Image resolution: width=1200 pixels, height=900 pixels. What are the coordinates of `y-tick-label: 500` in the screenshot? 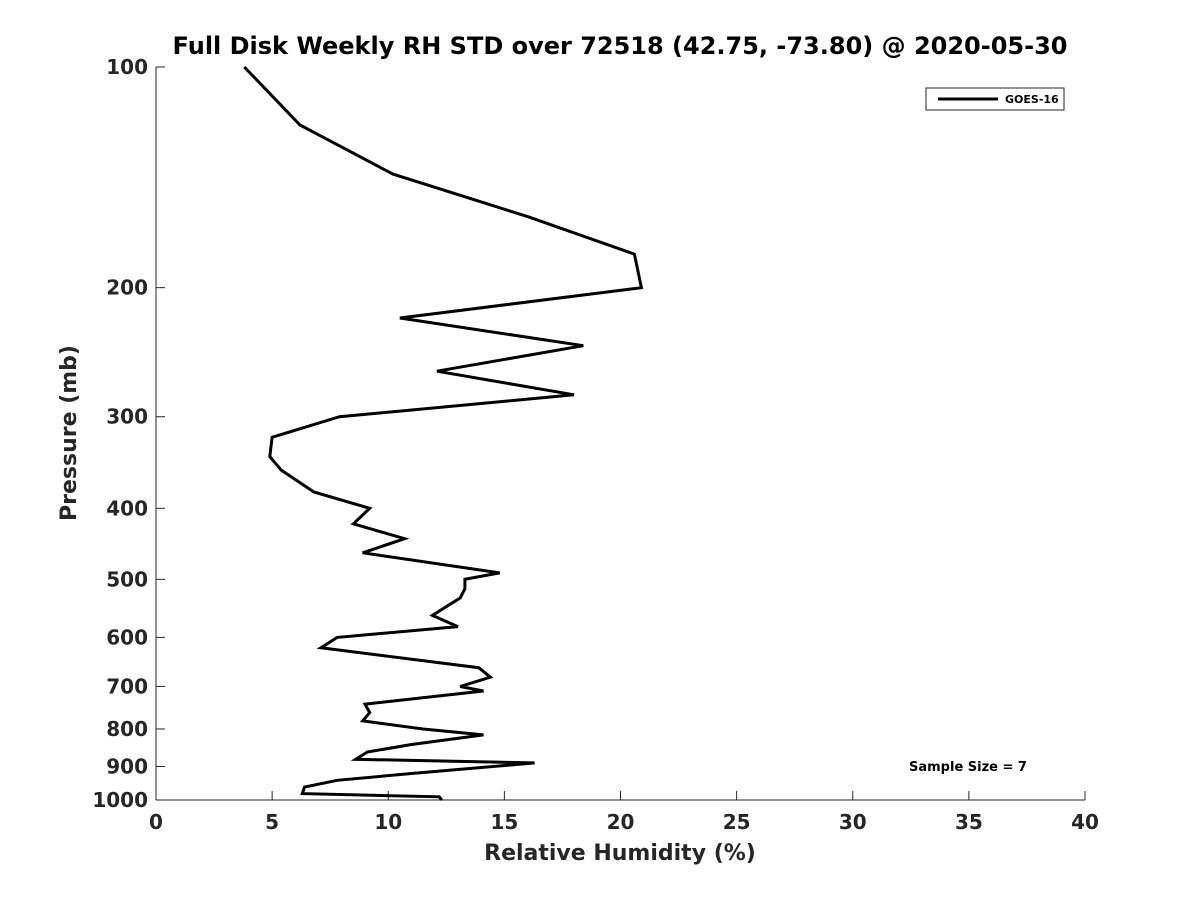 It's located at (127, 579).